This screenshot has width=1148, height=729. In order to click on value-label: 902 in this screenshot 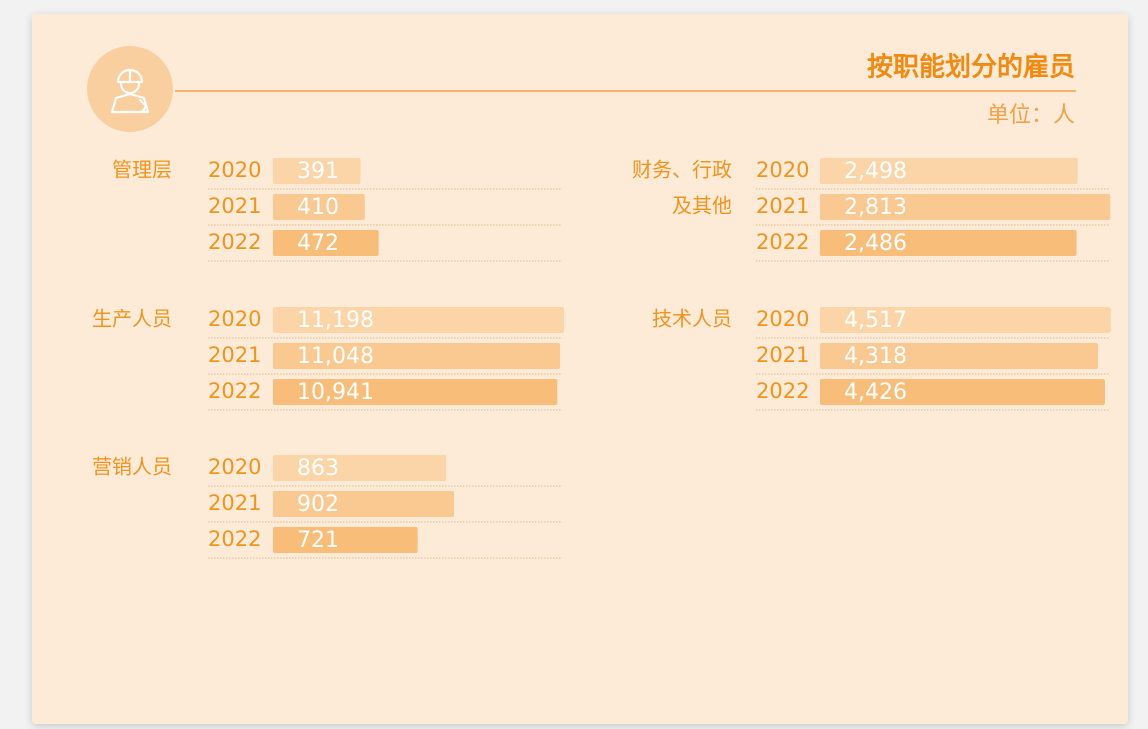, I will do `click(318, 504)`.